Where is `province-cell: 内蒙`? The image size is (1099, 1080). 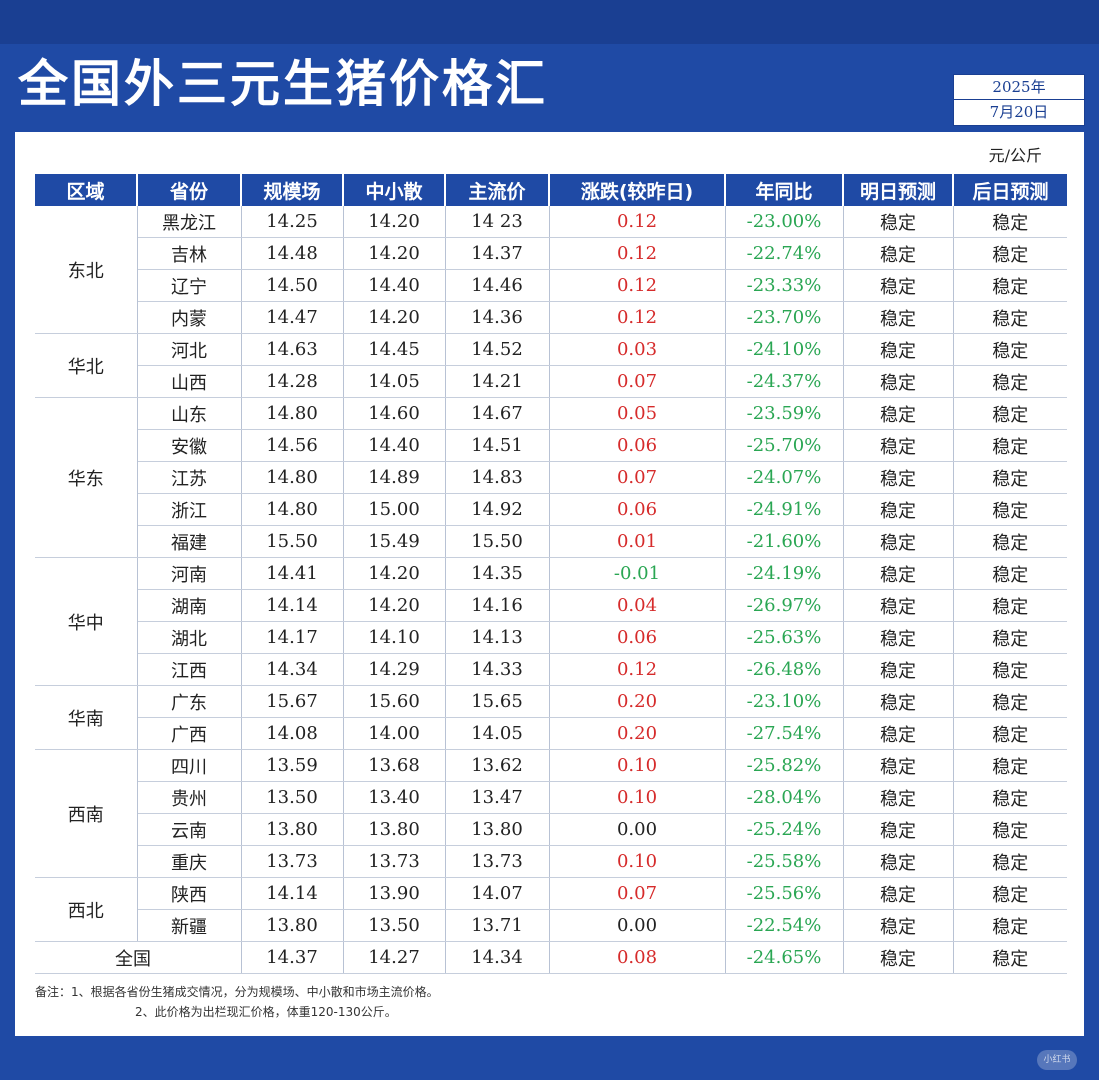
province-cell: 内蒙 is located at coordinates (189, 317).